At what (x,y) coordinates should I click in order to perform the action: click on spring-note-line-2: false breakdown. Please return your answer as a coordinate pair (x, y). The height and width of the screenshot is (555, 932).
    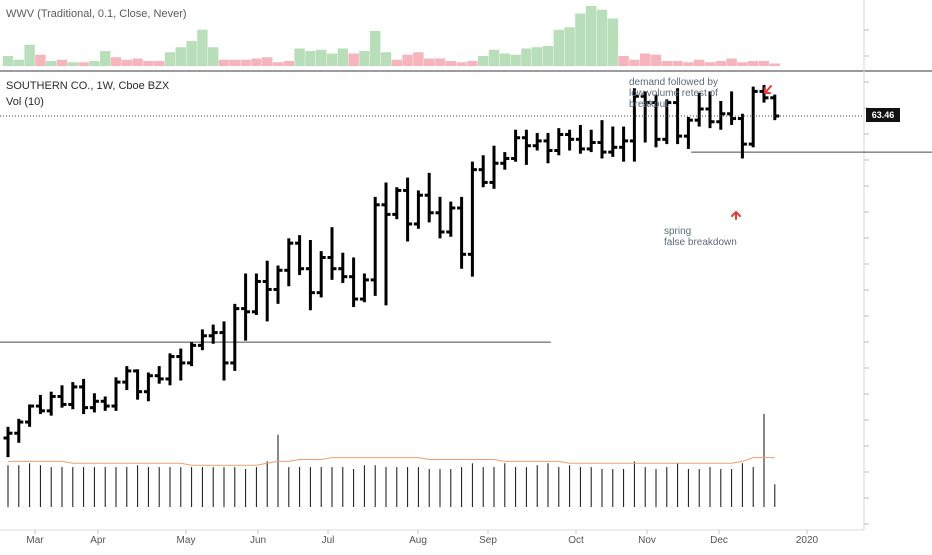
    Looking at the image, I should click on (700, 242).